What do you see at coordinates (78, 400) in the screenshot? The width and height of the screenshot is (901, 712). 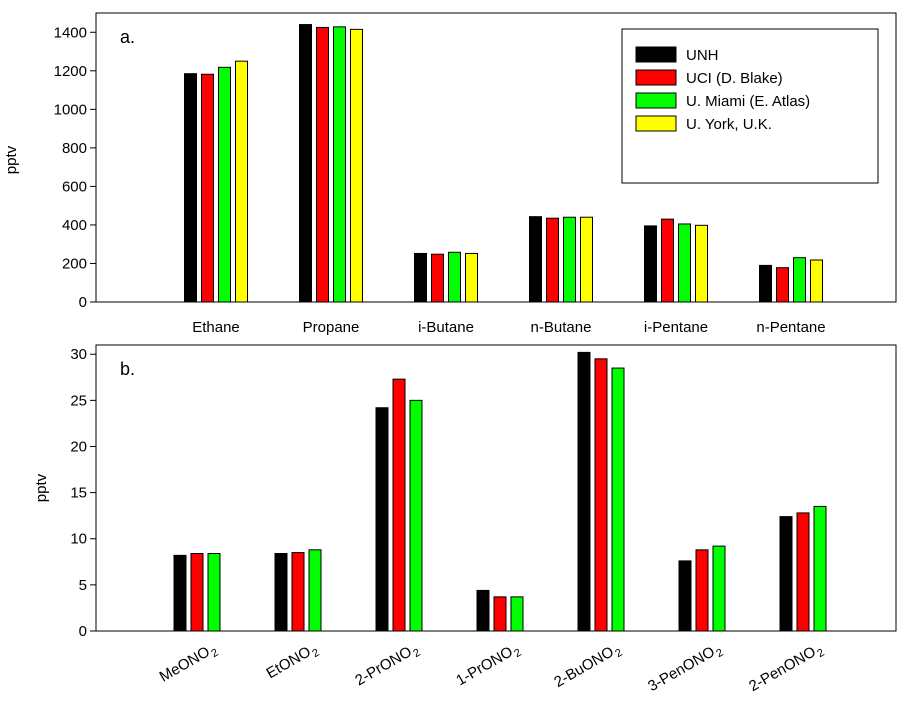 I see `y-tick-label: 25` at bounding box center [78, 400].